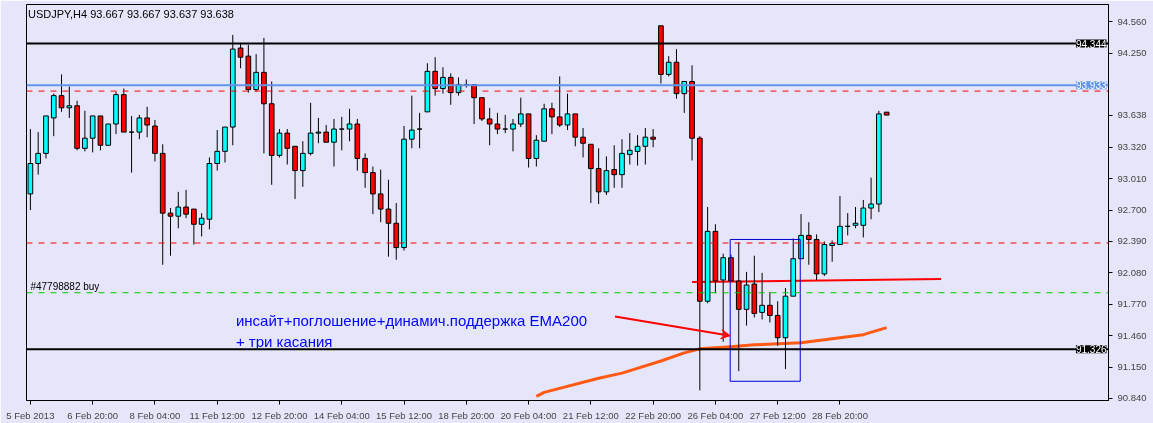 This screenshot has width=1153, height=423. I want to click on x-tick-label: 21 Feb 12:00, so click(590, 415).